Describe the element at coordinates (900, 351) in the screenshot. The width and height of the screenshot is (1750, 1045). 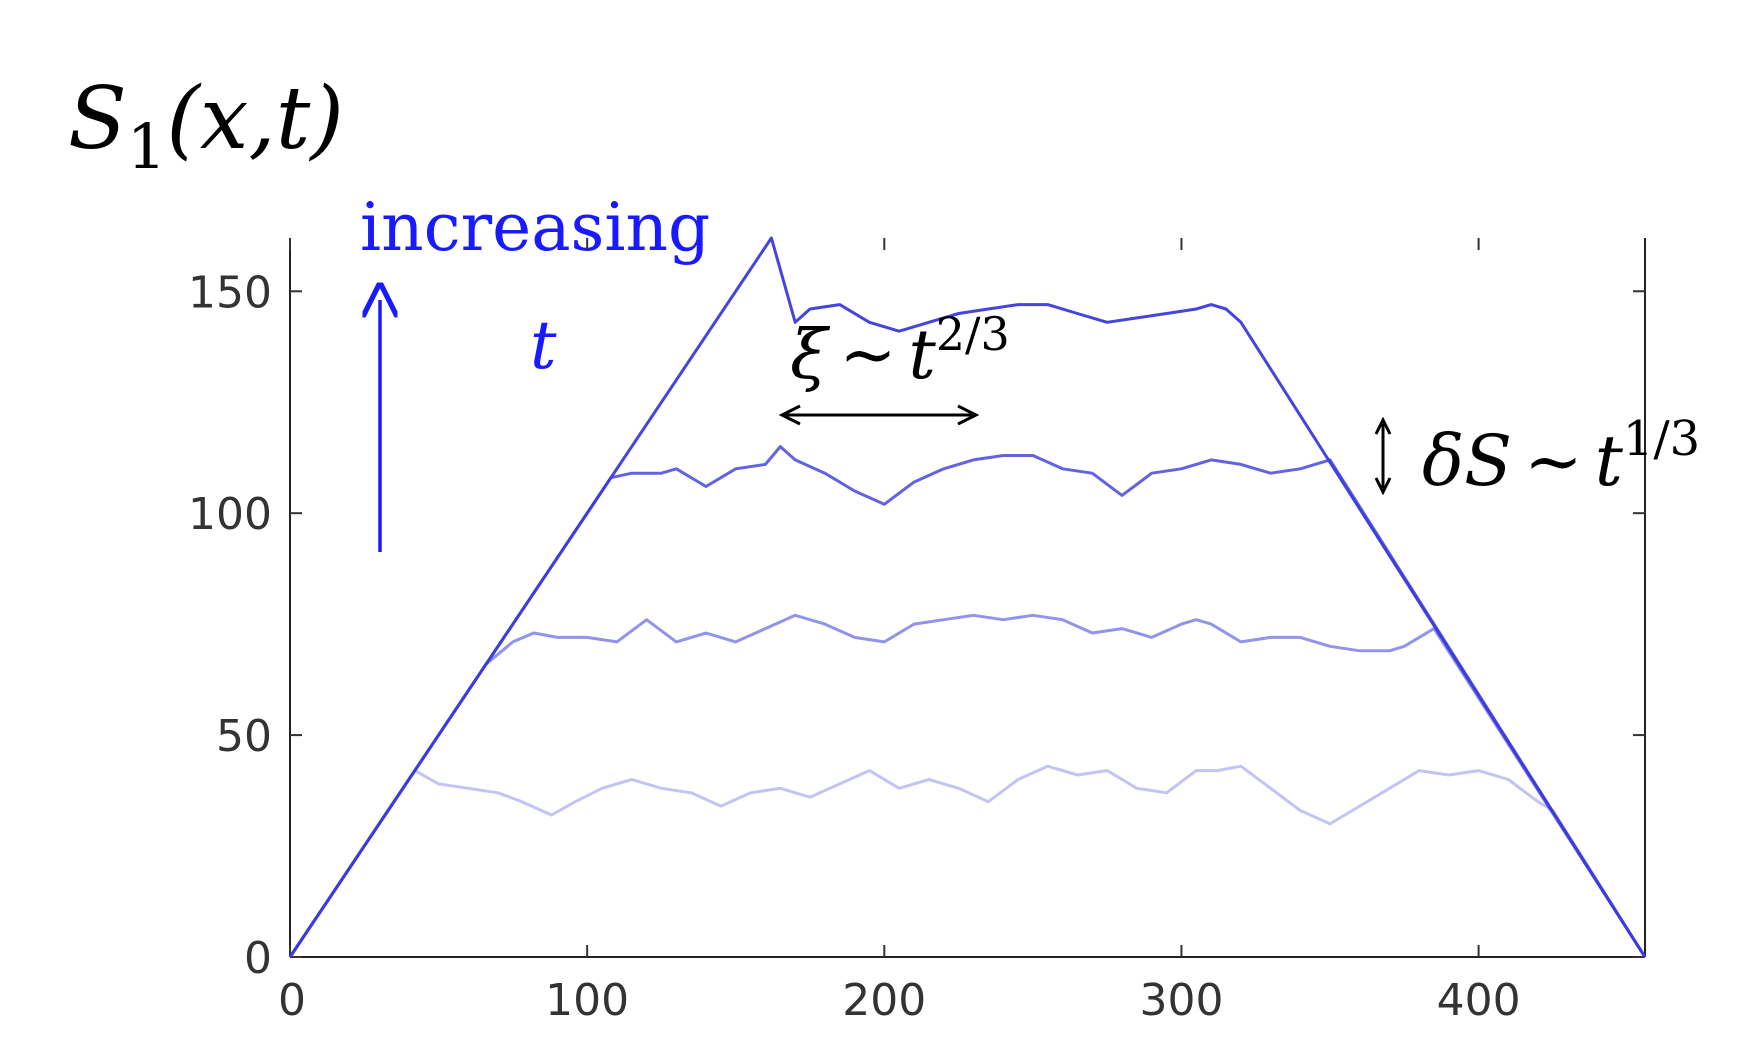
I see `xi-annotation: ξ ~ t2/3` at that location.